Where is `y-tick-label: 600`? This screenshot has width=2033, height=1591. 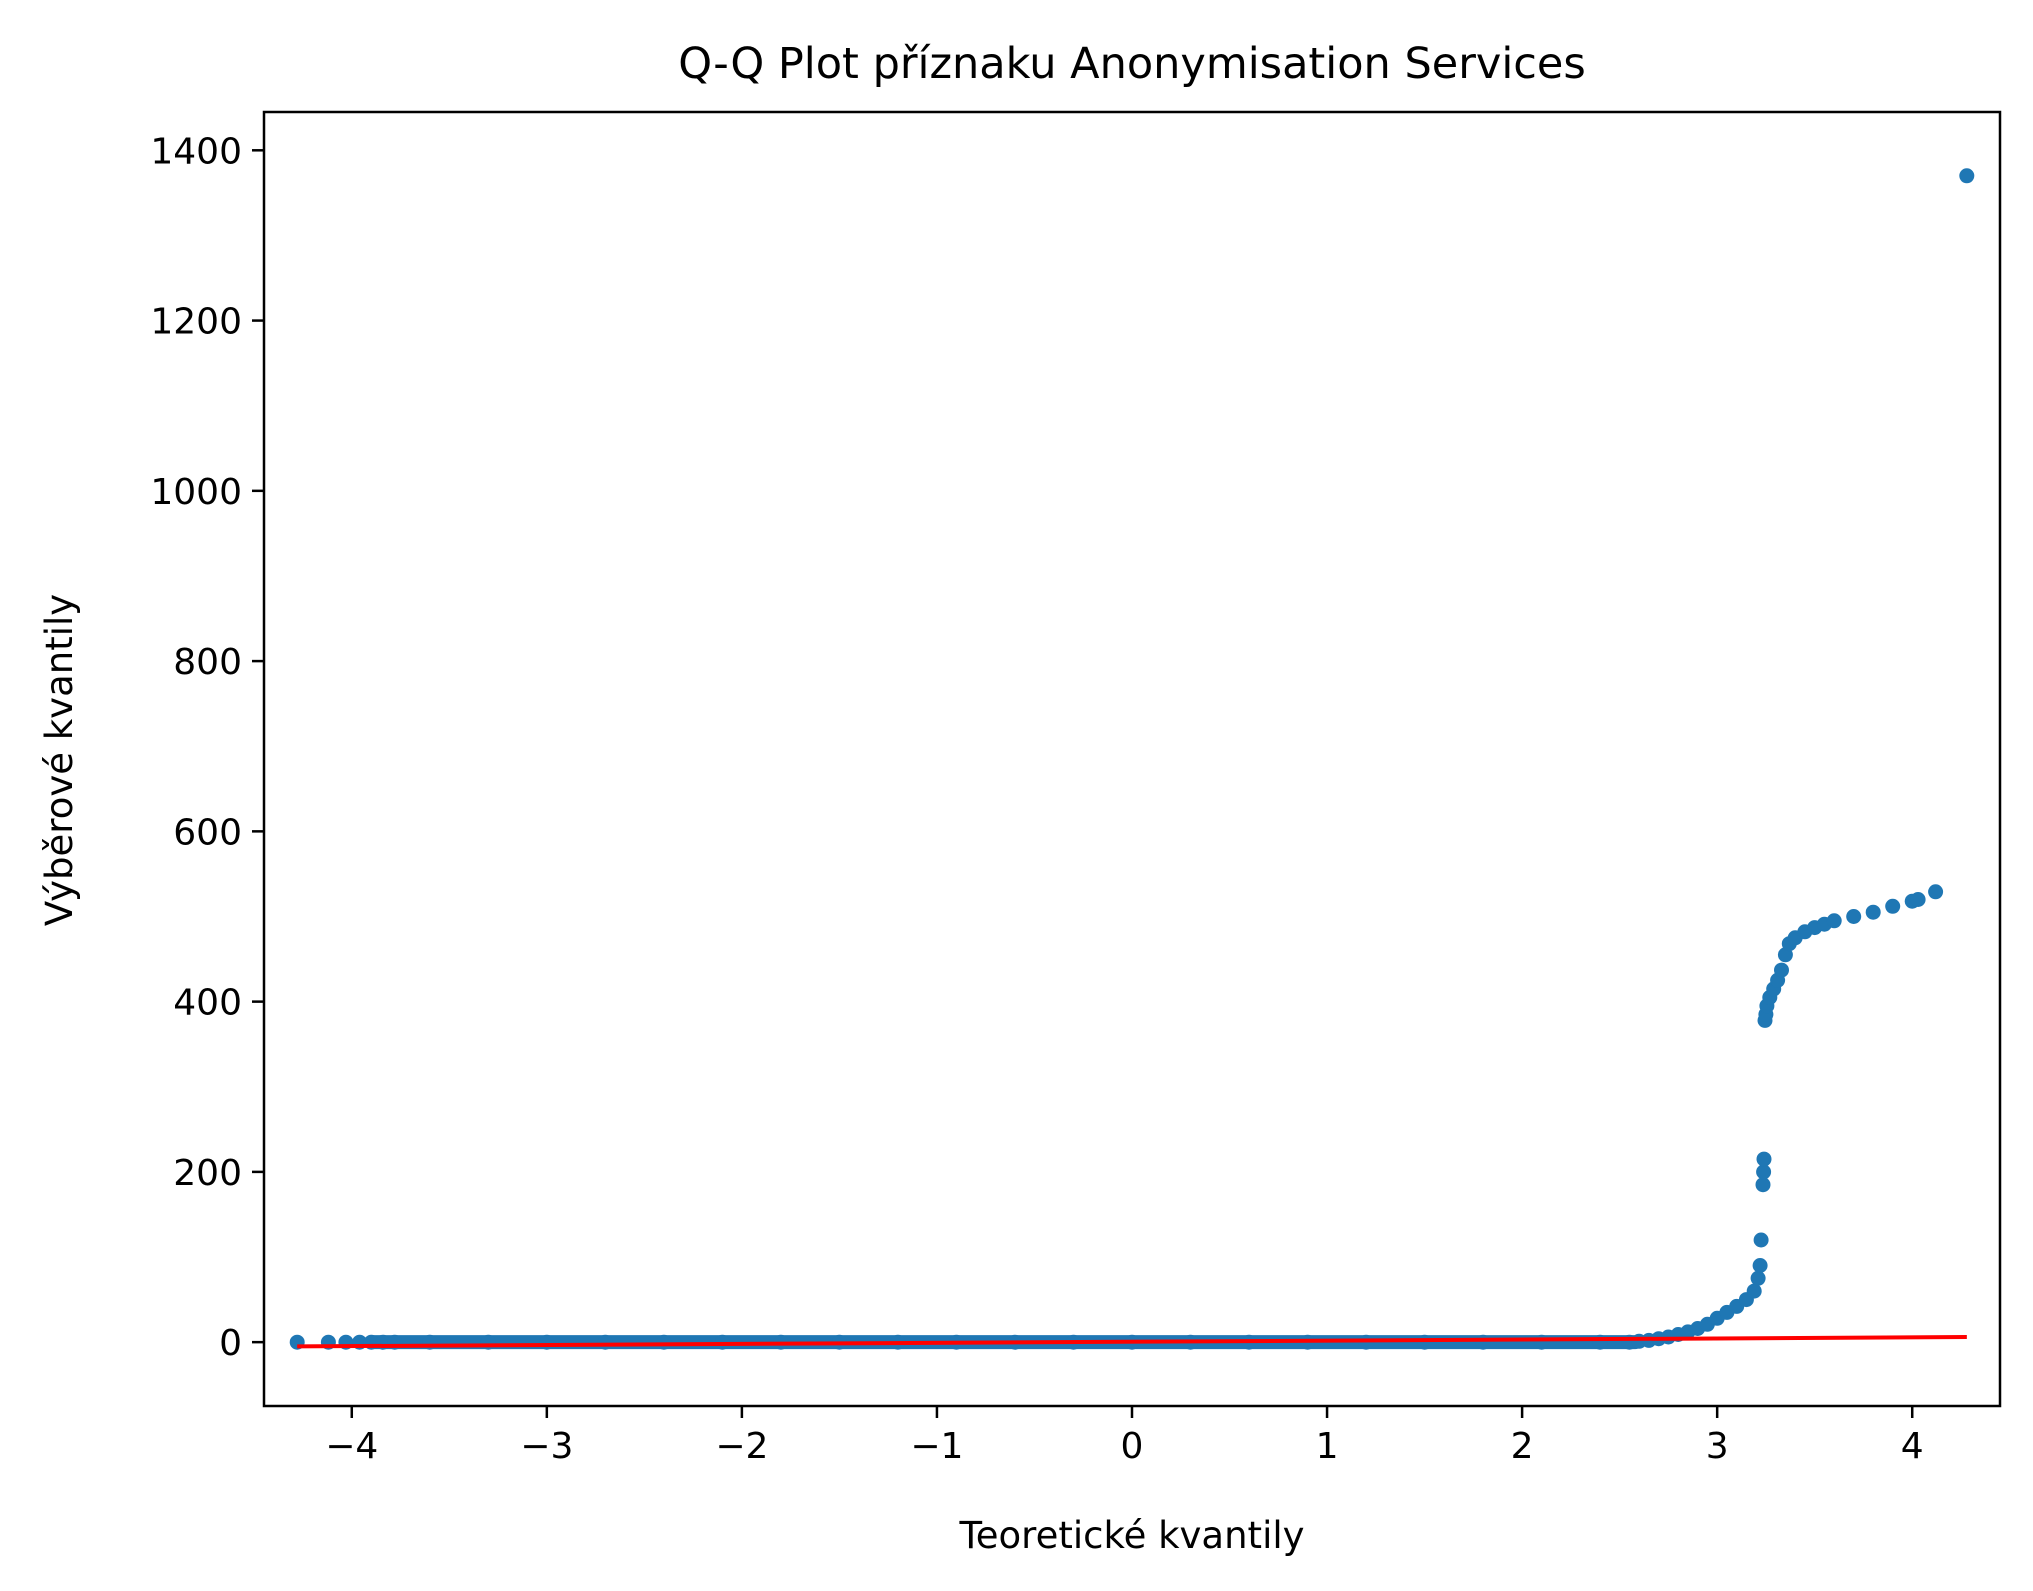 y-tick-label: 600 is located at coordinates (207, 832).